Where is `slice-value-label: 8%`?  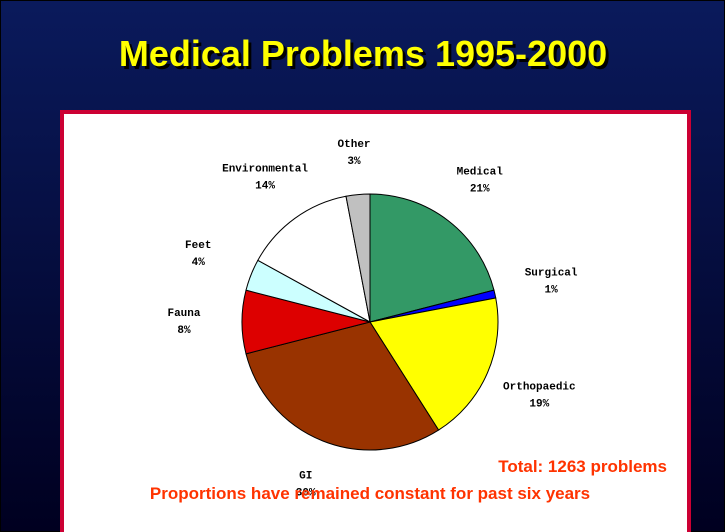 slice-value-label: 8% is located at coordinates (184, 331).